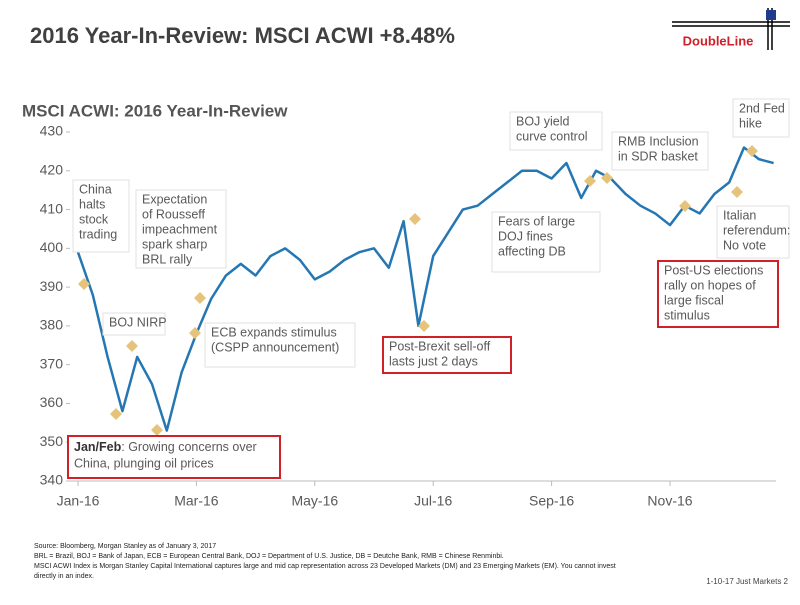  I want to click on annotation-text: Italian, so click(739, 215).